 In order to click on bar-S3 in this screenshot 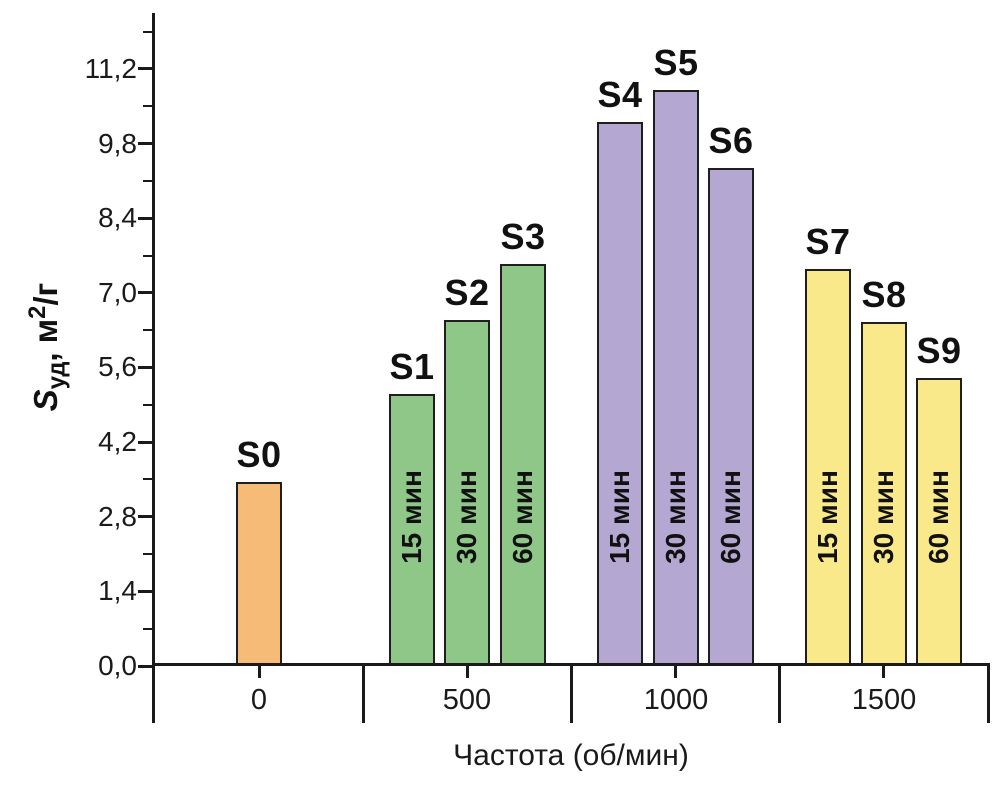, I will do `click(523, 465)`.